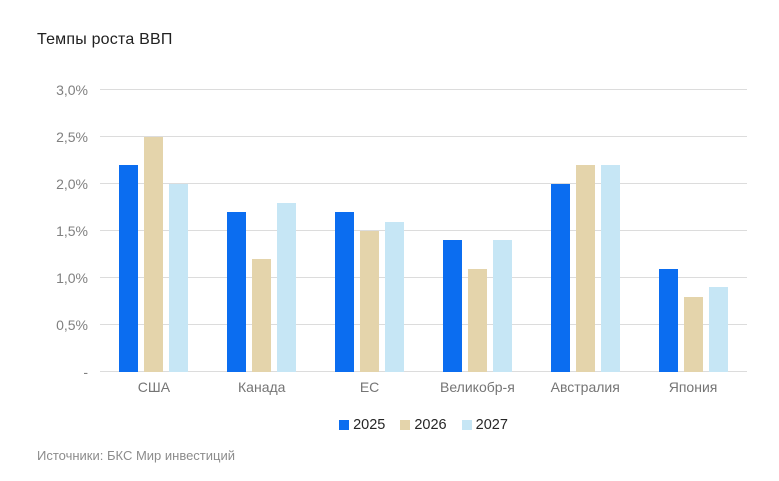 The image size is (779, 481). I want to click on legend-label: 2027, so click(491, 425).